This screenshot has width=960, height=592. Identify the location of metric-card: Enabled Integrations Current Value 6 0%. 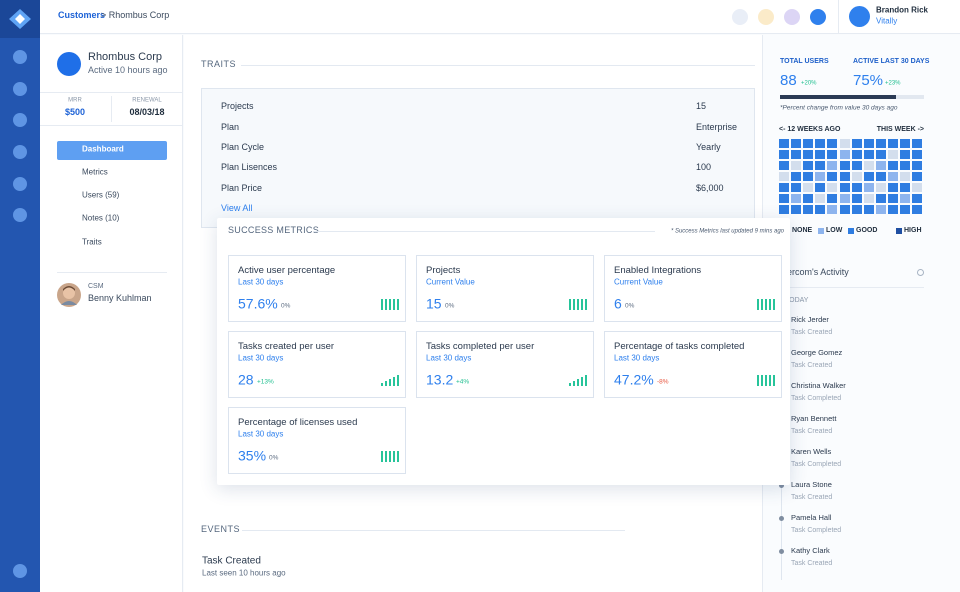
(693, 288).